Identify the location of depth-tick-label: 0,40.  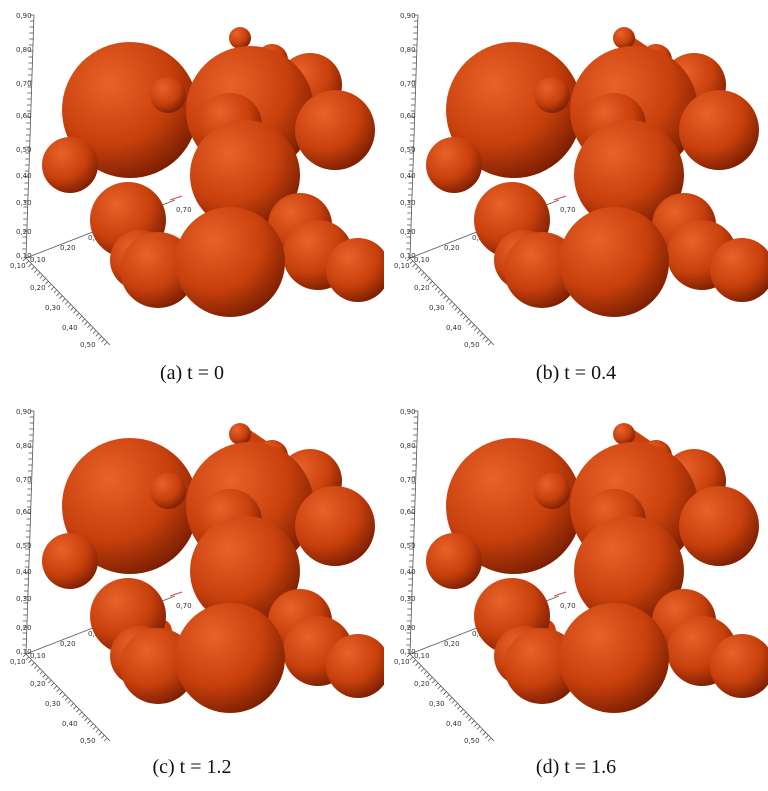
(70, 328).